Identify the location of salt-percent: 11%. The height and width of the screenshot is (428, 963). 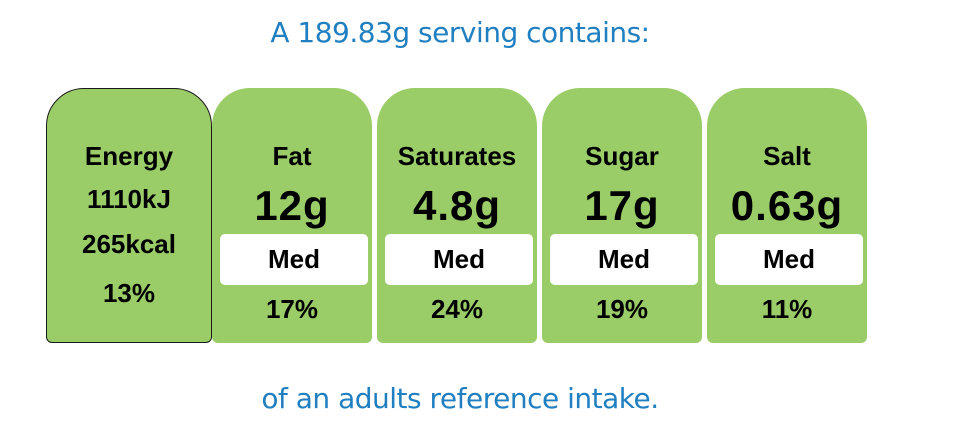
(787, 309).